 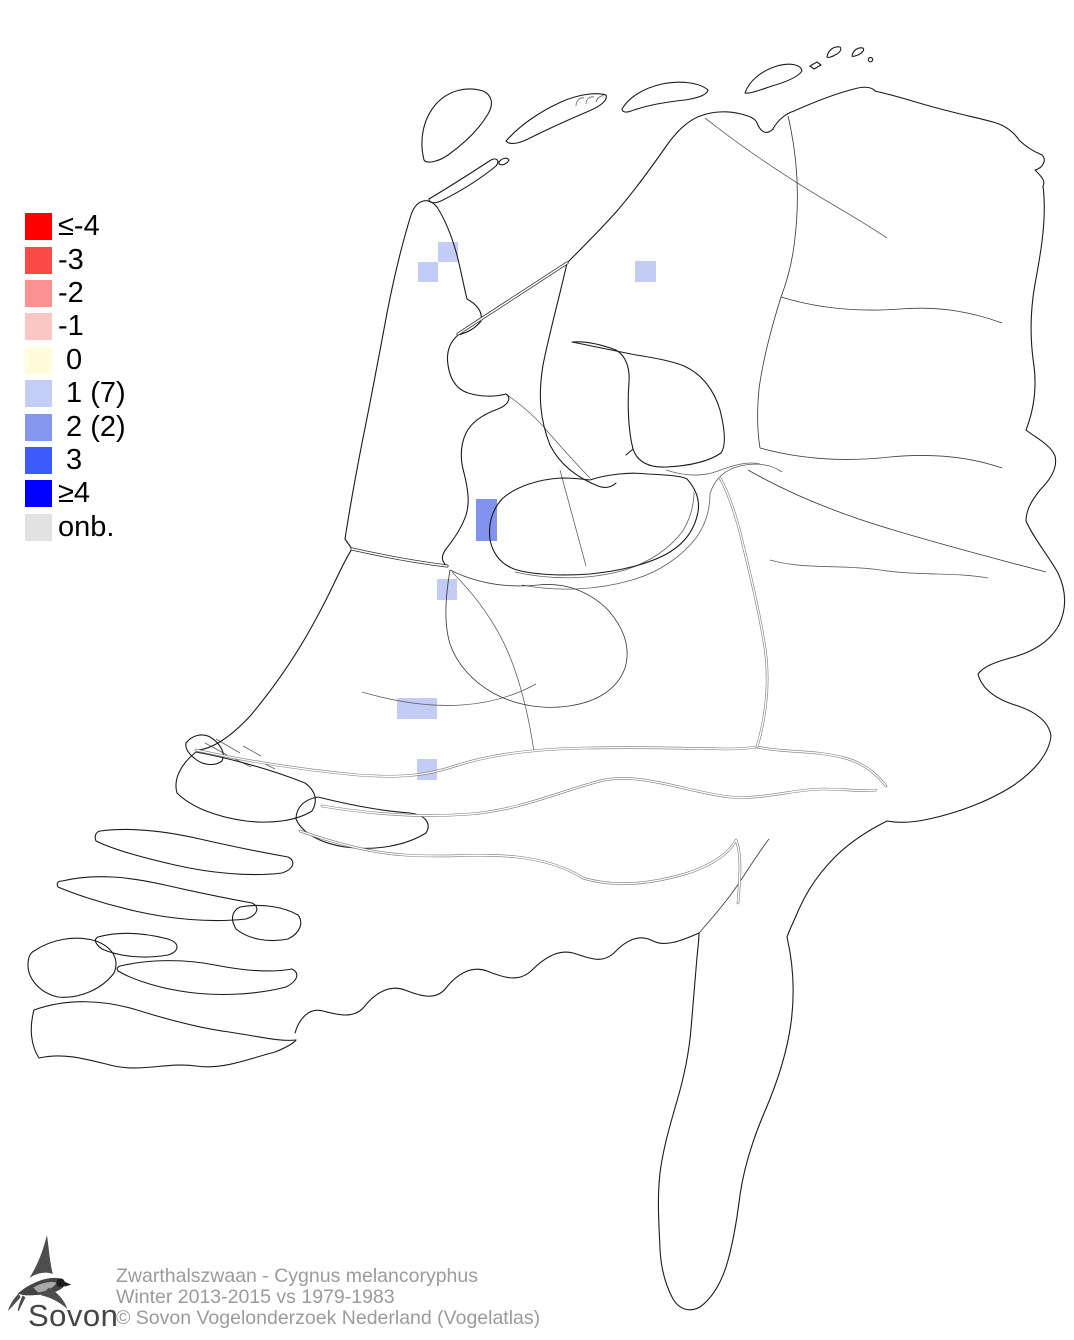 I want to click on polder-flevoland, so click(x=594, y=524).